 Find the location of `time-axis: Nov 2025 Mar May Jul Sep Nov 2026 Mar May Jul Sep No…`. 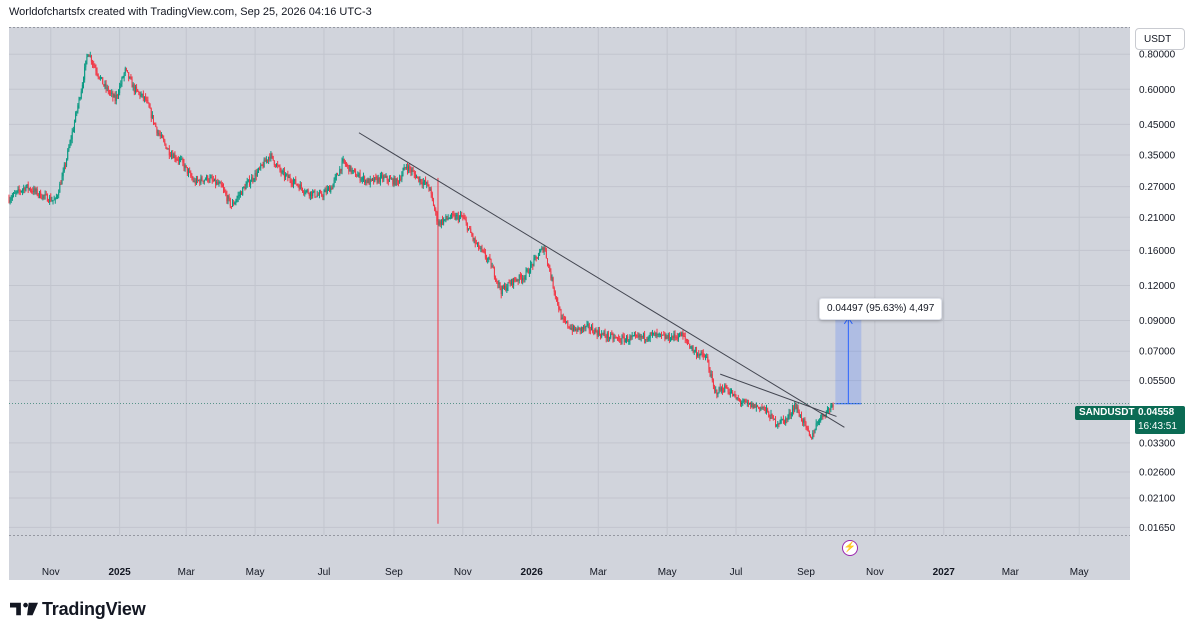

time-axis: Nov 2025 Mar May Jul Sep Nov 2026 Mar May Jul Sep No… is located at coordinates (565, 572).